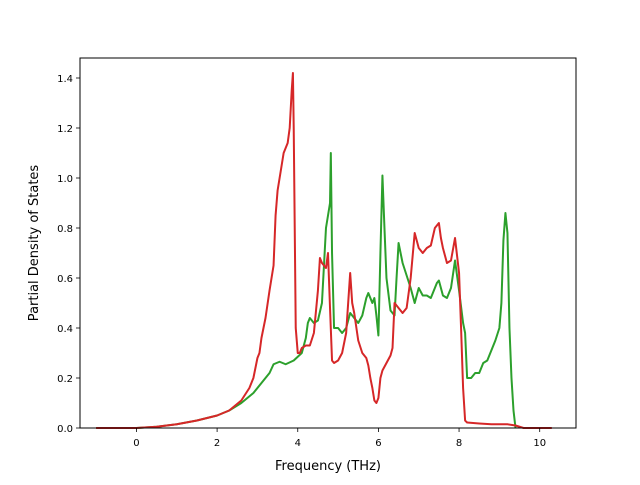 Image resolution: width=640 pixels, height=485 pixels. What do you see at coordinates (65, 279) in the screenshot?
I see `y-tick-label: 0.6` at bounding box center [65, 279].